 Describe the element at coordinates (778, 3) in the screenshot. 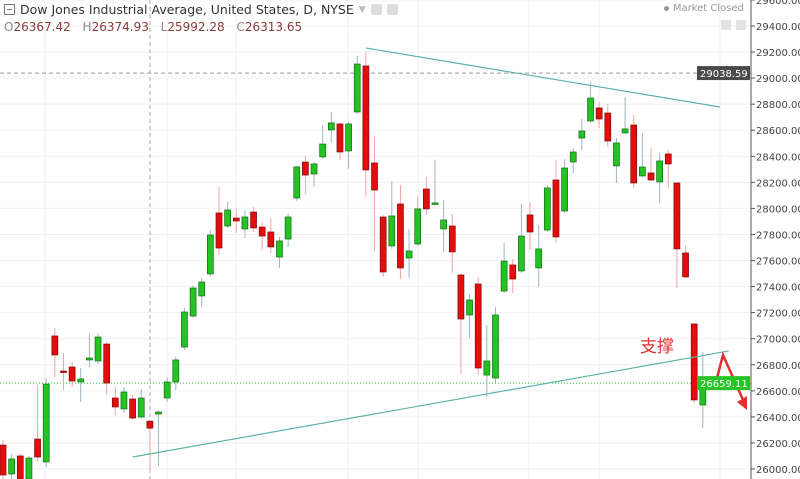

I see `axis-tick-label: 29600.00` at that location.